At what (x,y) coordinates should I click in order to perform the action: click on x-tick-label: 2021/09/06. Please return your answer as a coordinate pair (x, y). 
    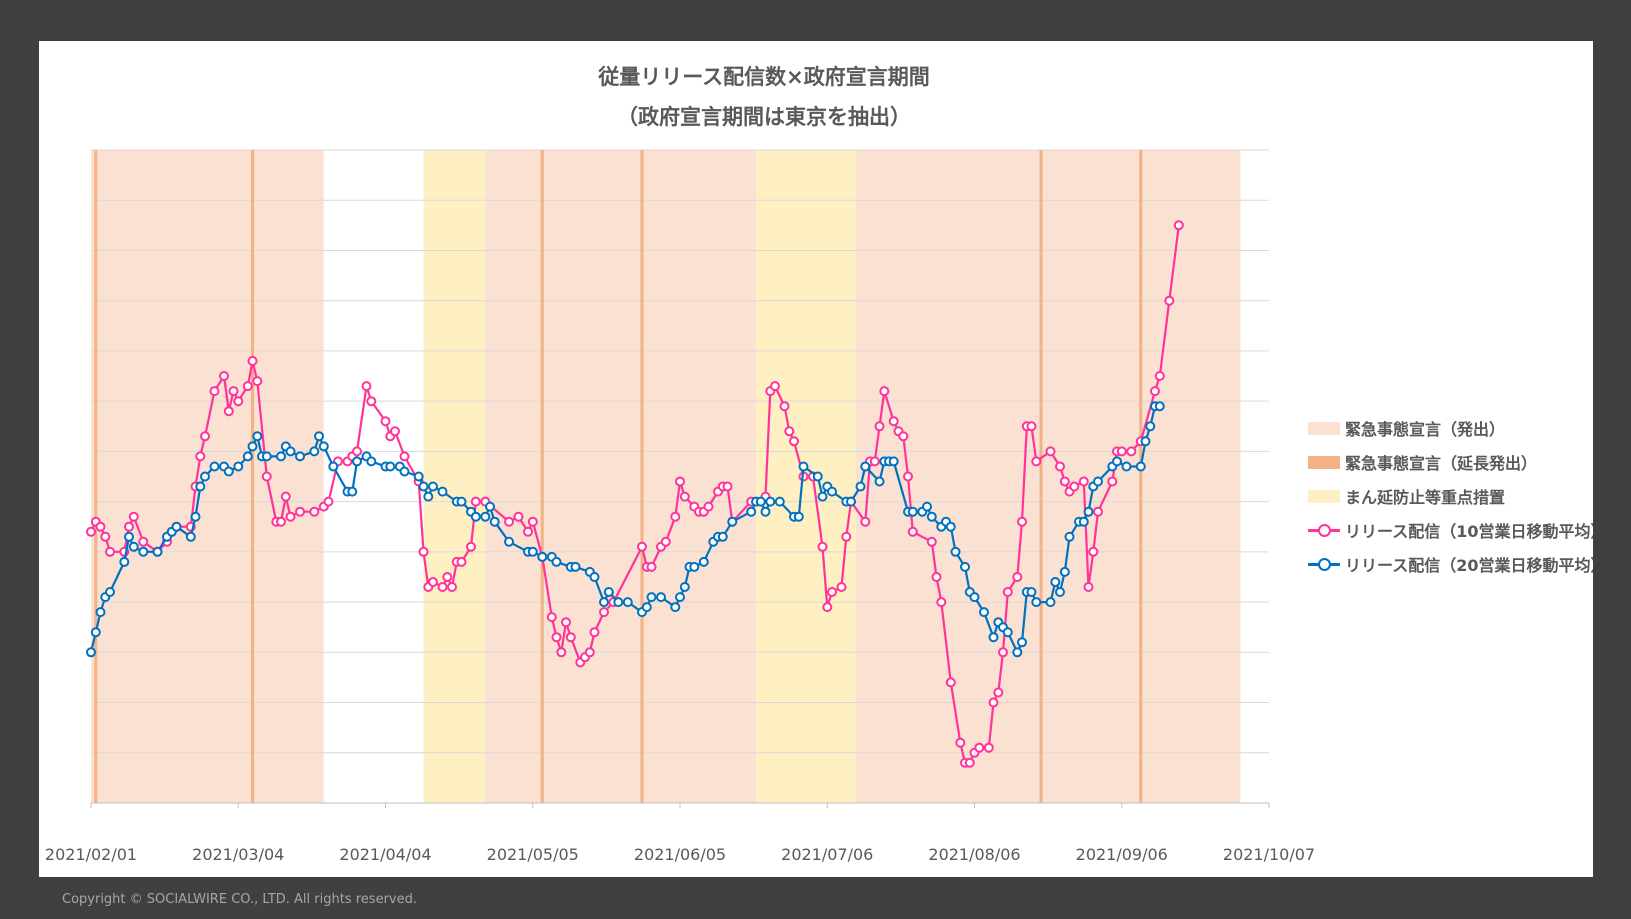
    Looking at the image, I should click on (1121, 854).